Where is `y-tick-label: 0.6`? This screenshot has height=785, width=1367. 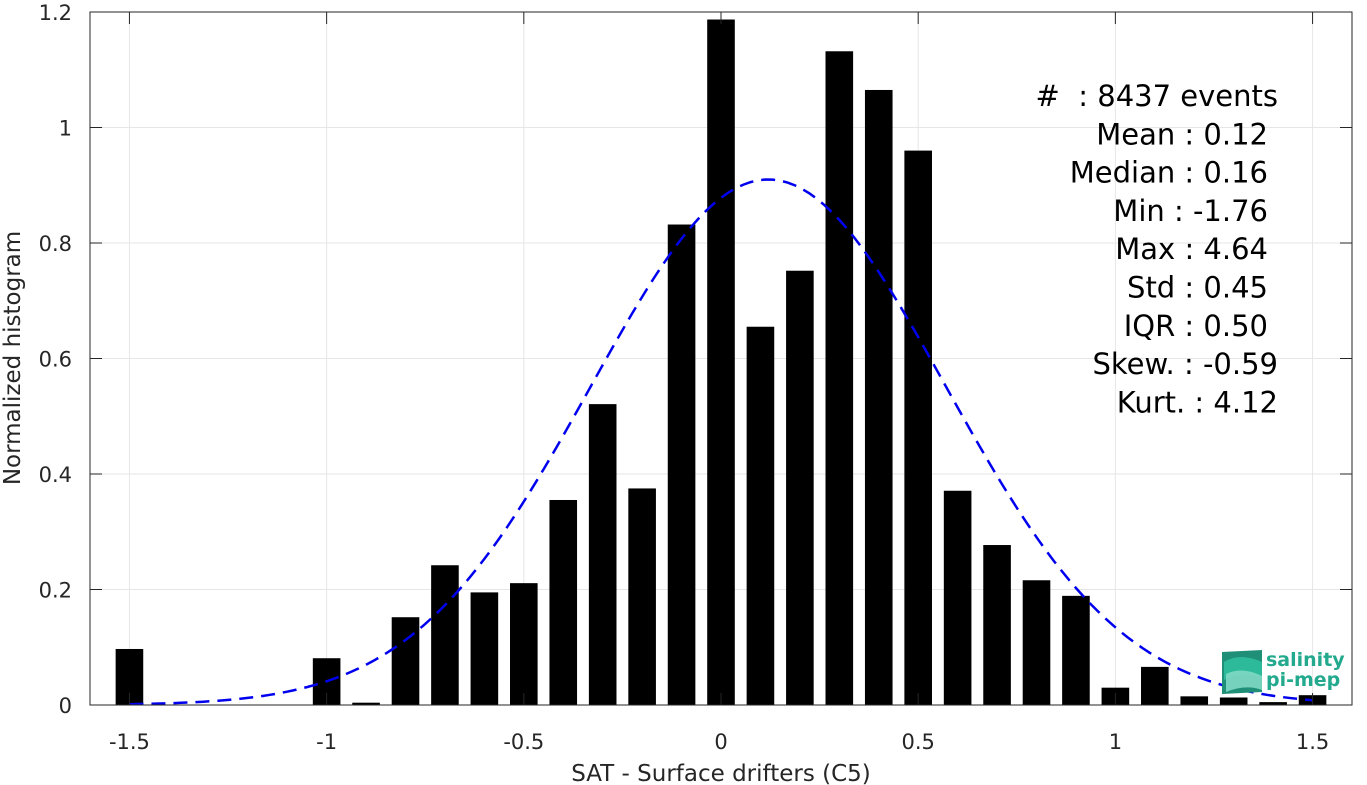 y-tick-label: 0.6 is located at coordinates (55, 360).